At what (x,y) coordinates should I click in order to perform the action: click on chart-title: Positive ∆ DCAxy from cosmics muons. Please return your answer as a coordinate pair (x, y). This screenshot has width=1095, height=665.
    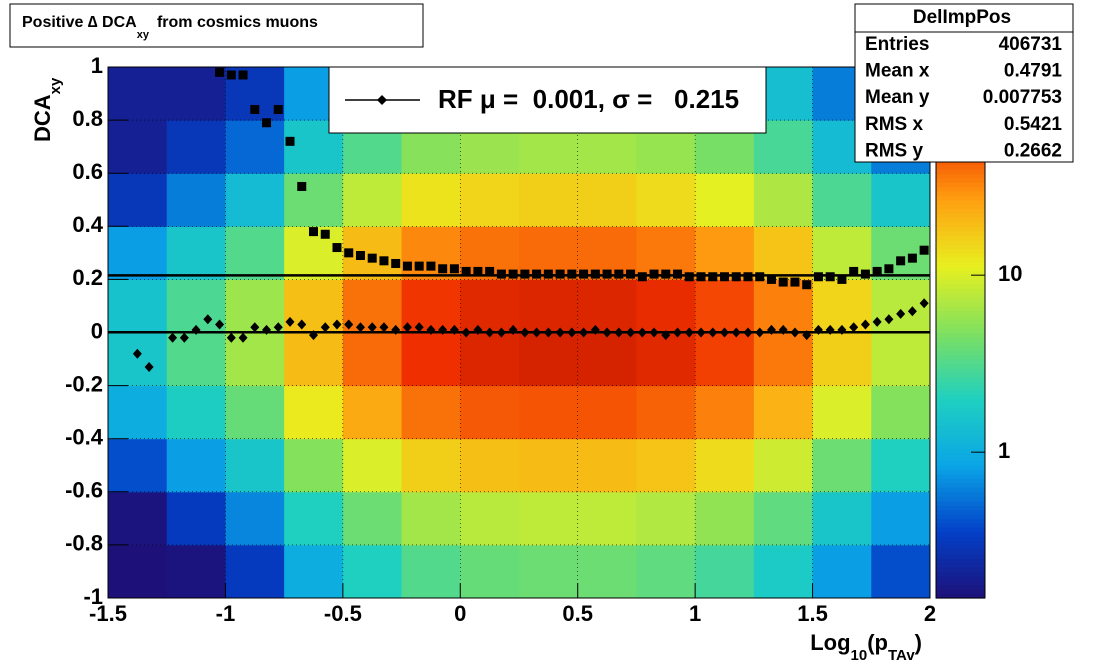
    Looking at the image, I should click on (170, 27).